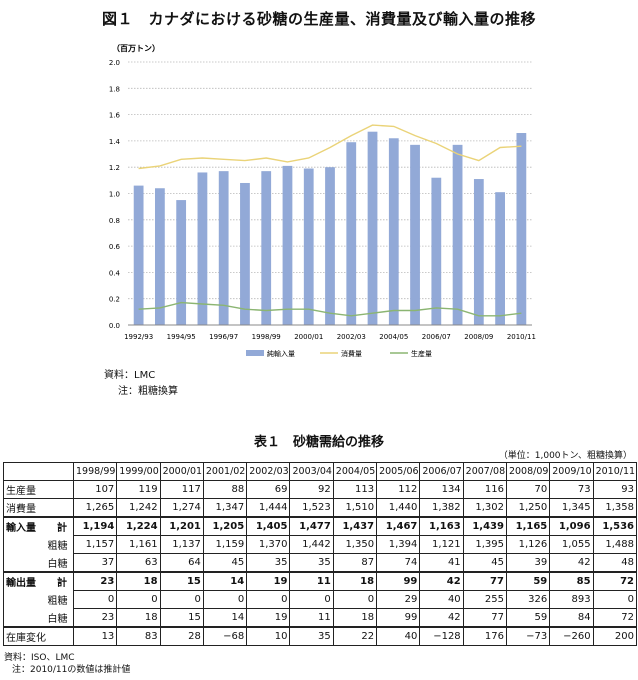  I want to click on table-cell: 92, so click(311, 489).